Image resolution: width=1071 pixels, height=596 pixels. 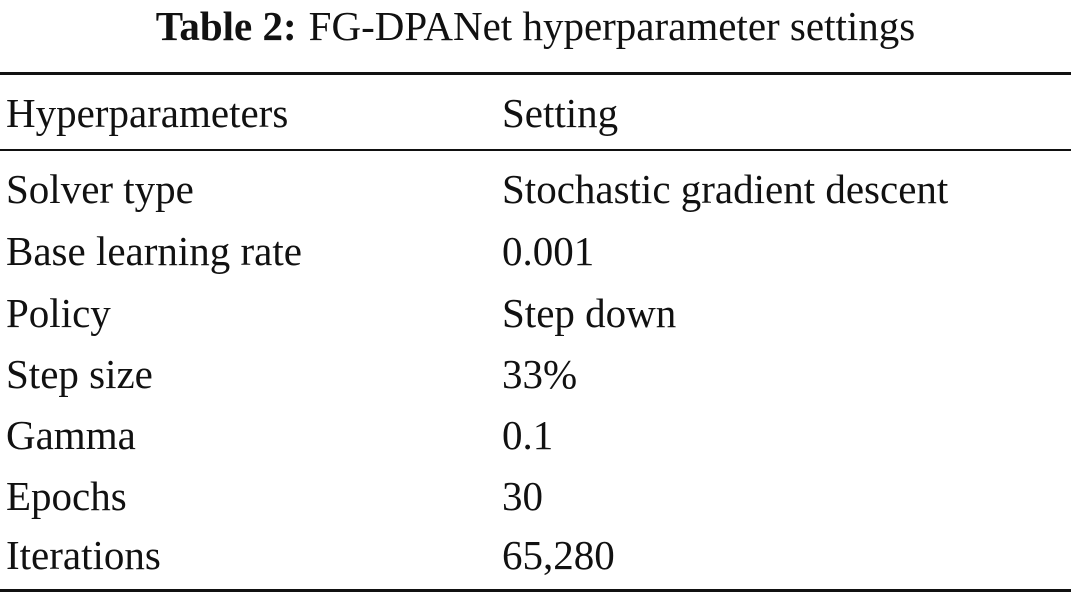 I want to click on table-row: Iterations 65,280, so click(x=535, y=555).